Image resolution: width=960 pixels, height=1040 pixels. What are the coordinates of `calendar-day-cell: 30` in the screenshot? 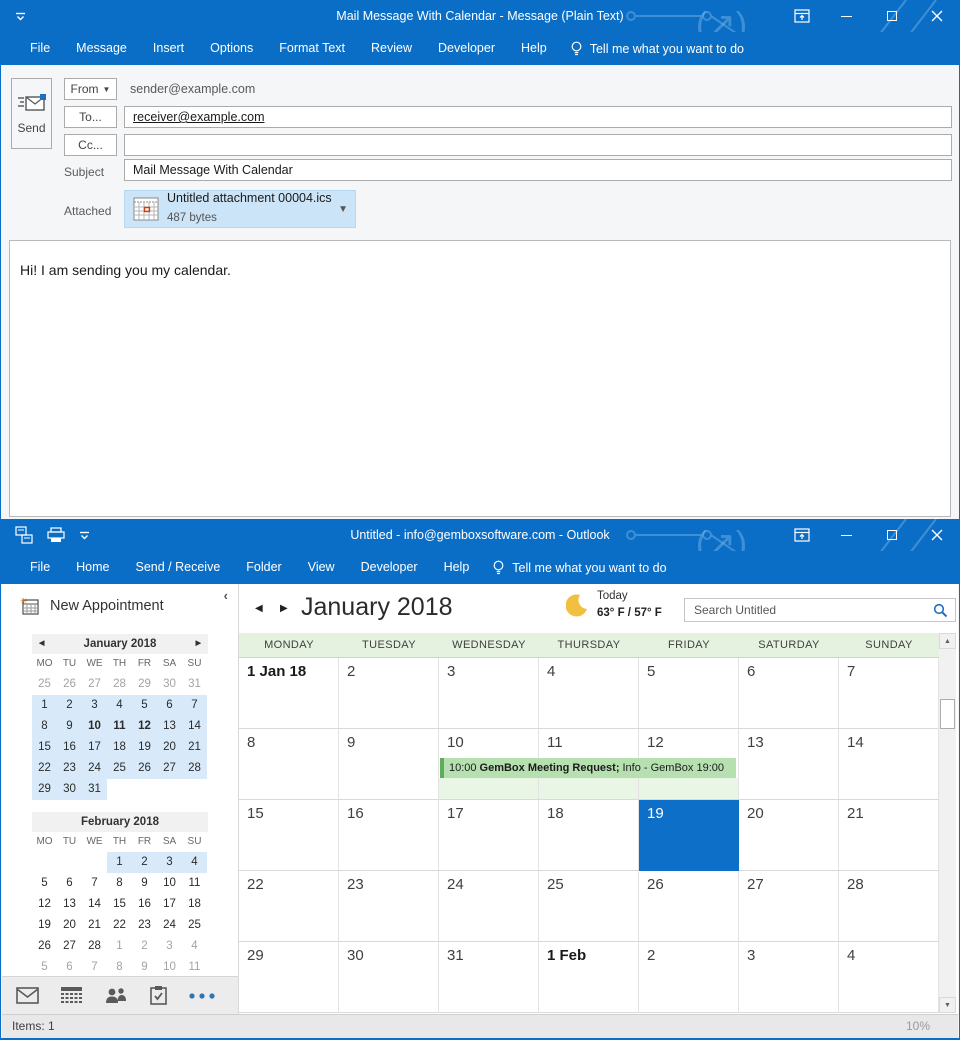 It's located at (389, 977).